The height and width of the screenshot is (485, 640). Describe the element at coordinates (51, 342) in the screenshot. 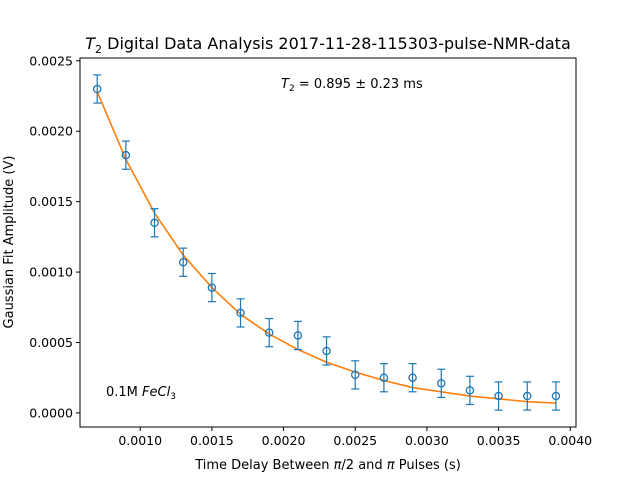

I see `y-tick-label: 0.0005` at that location.